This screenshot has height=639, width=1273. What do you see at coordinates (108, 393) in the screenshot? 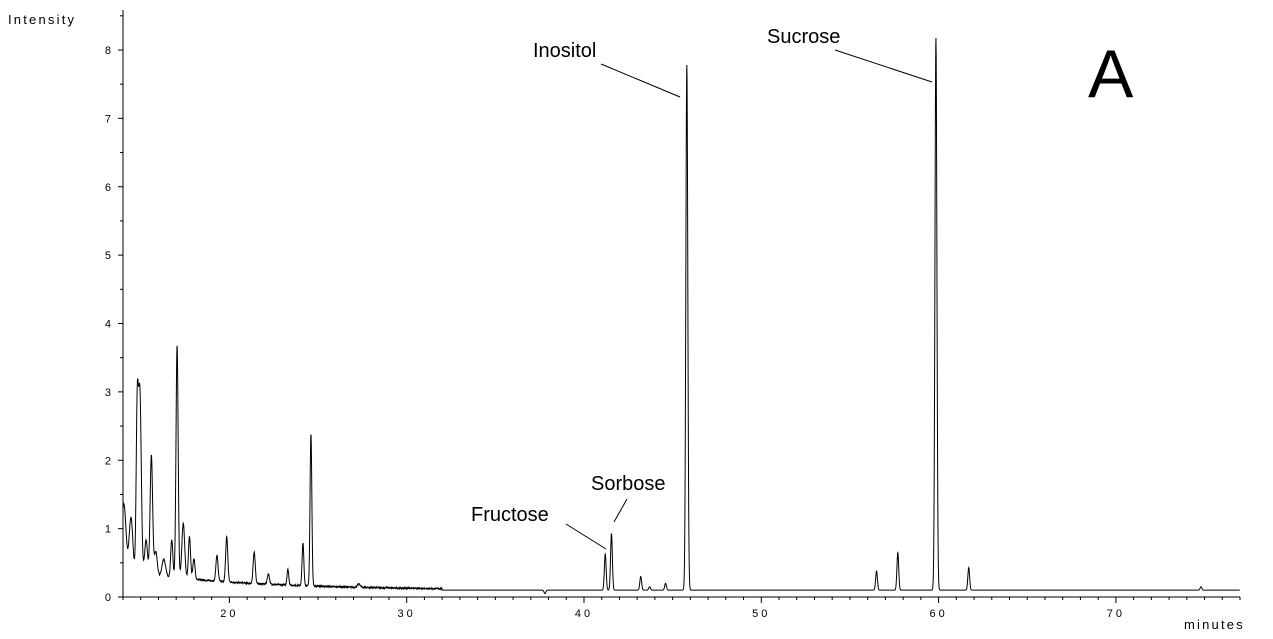
I see `y-tick-label: 3` at bounding box center [108, 393].